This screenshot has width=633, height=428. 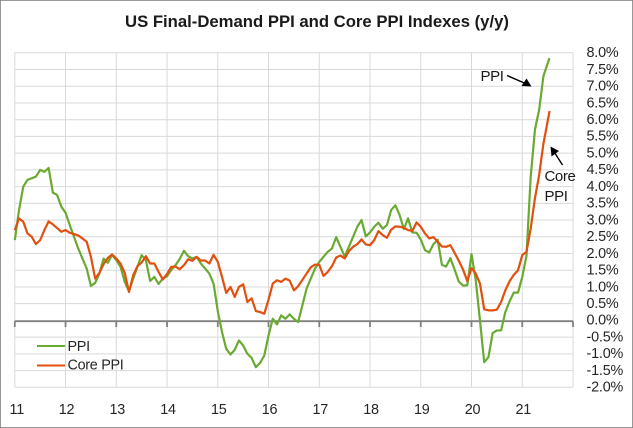 What do you see at coordinates (603, 87) in the screenshot?
I see `svg-text: 7.0%` at bounding box center [603, 87].